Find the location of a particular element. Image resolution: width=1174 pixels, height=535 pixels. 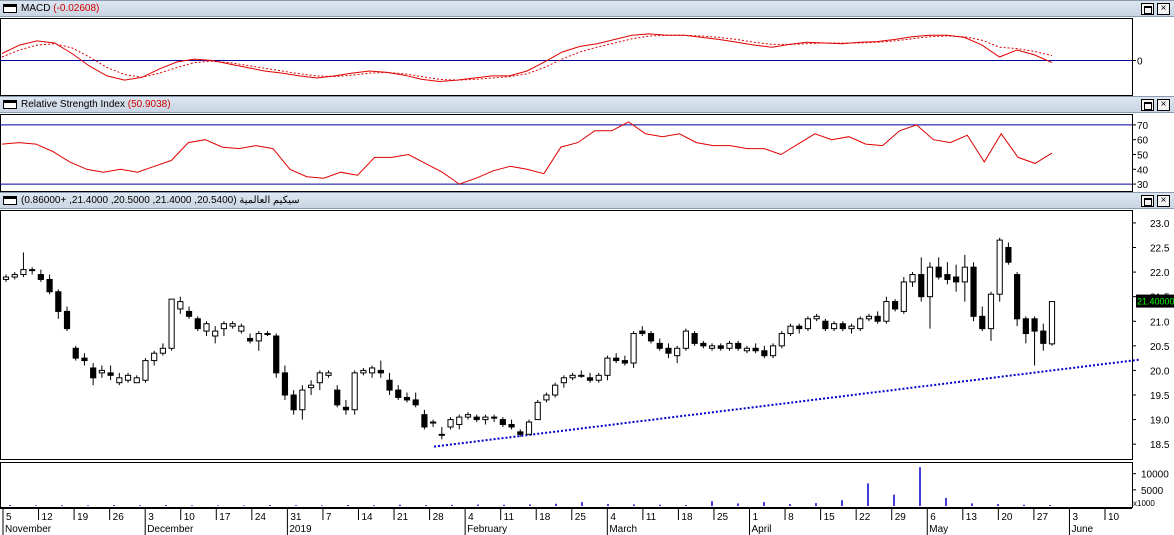

day-tick-label: 28 is located at coordinates (439, 517).